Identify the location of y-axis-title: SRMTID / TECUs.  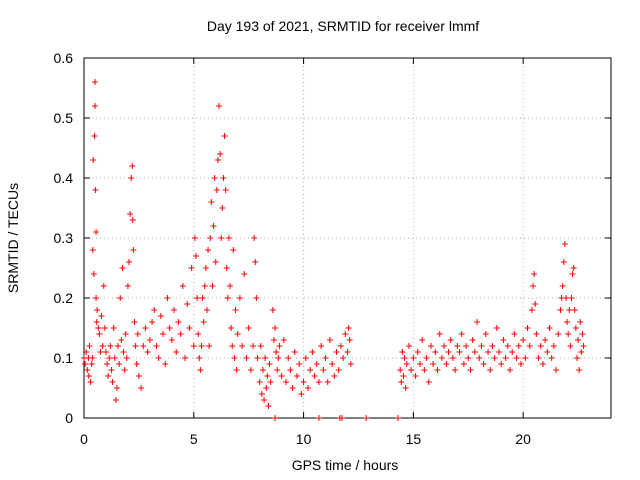
(13, 238).